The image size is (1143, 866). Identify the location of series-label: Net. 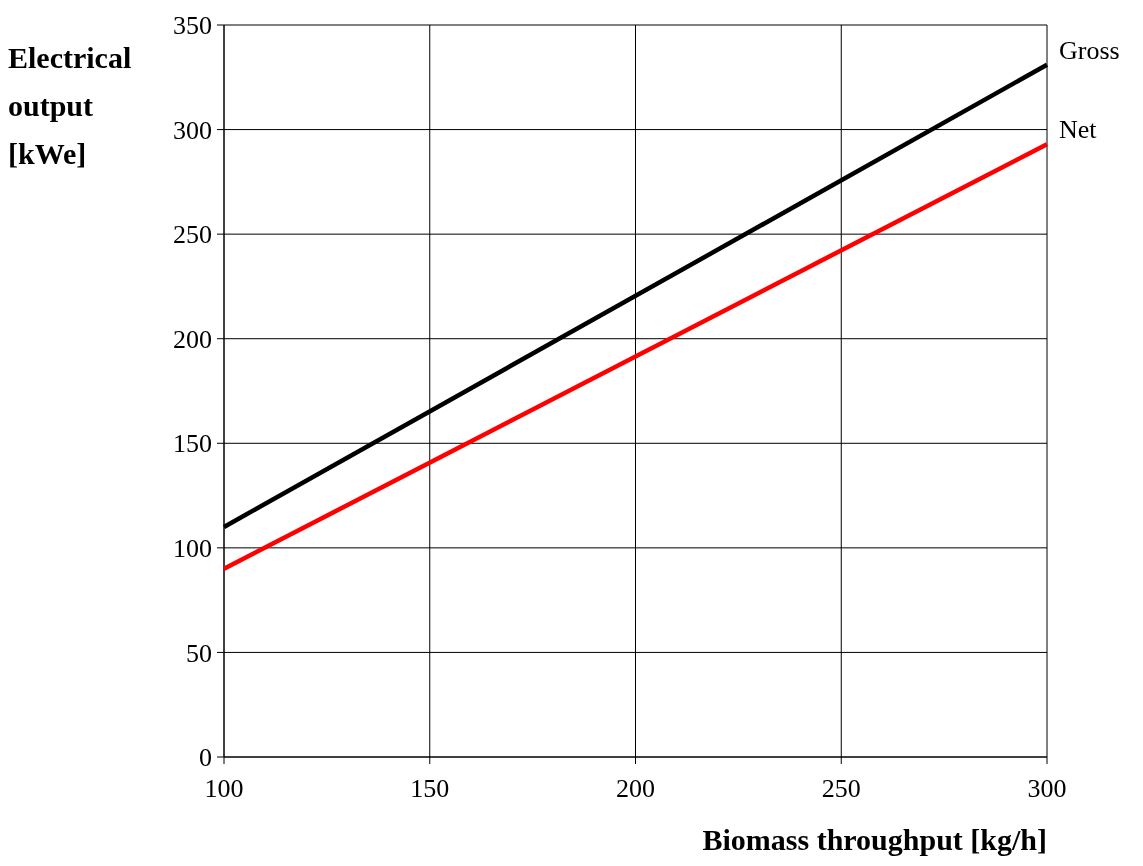
(1078, 130).